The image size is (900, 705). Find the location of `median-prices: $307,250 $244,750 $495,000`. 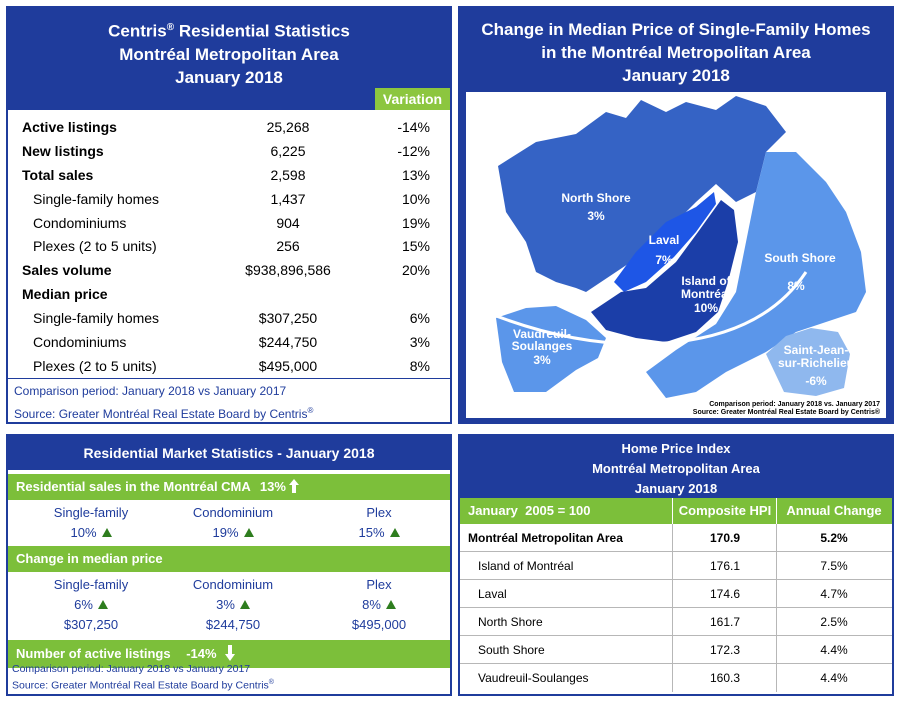

median-prices: $307,250 $244,750 $495,000 is located at coordinates (229, 625).